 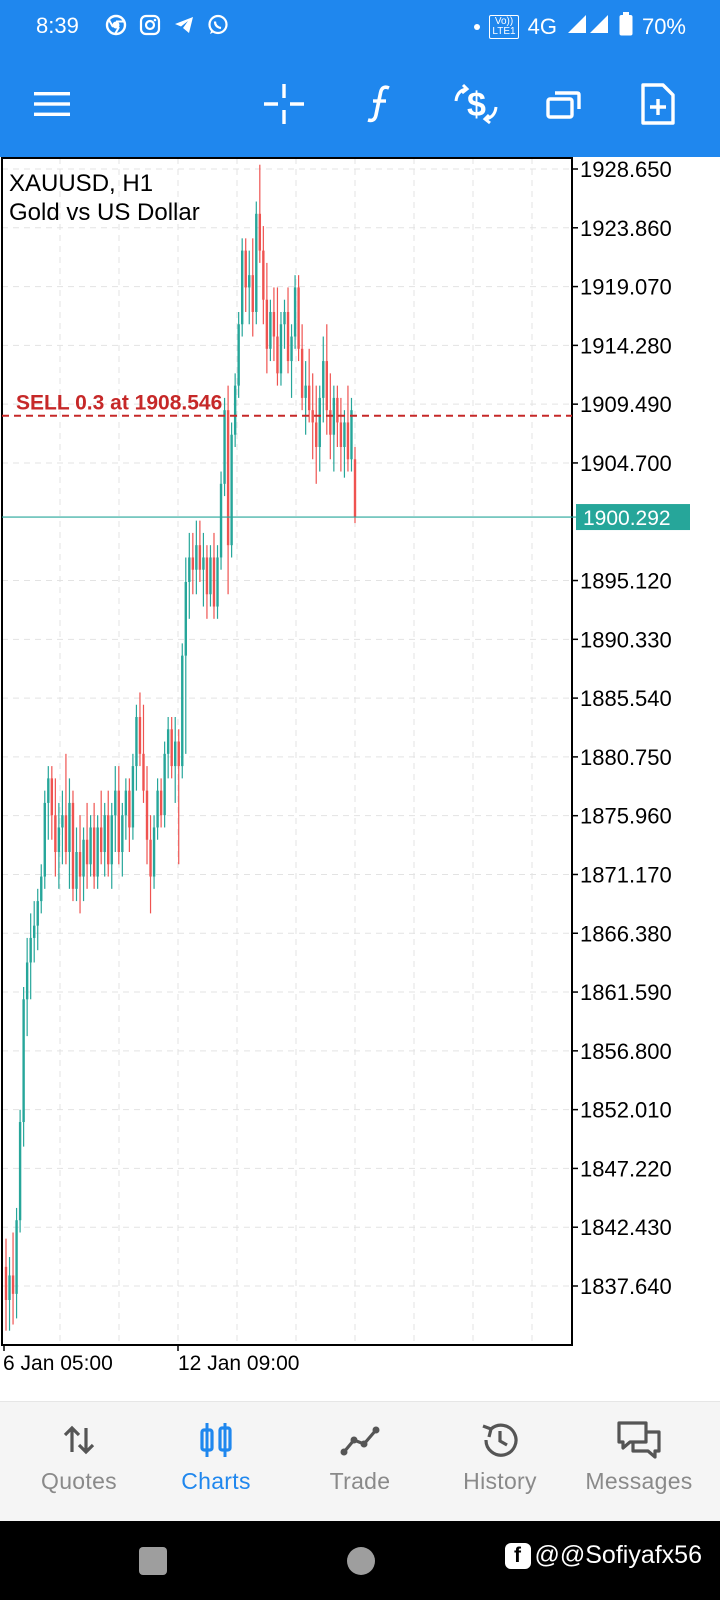 What do you see at coordinates (500, 1440) in the screenshot?
I see `history-icon` at bounding box center [500, 1440].